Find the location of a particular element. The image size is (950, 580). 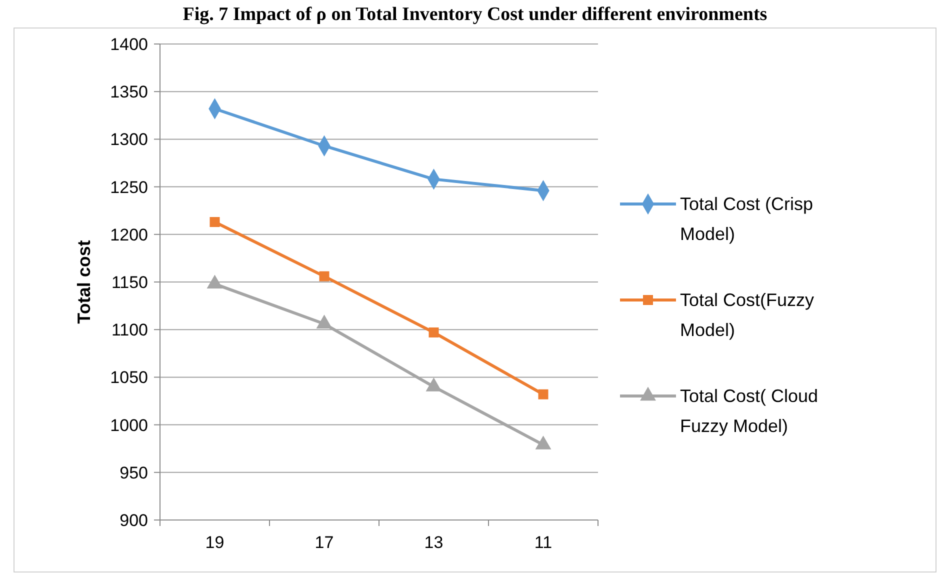

y-tick-label: 950 is located at coordinates (134, 472).